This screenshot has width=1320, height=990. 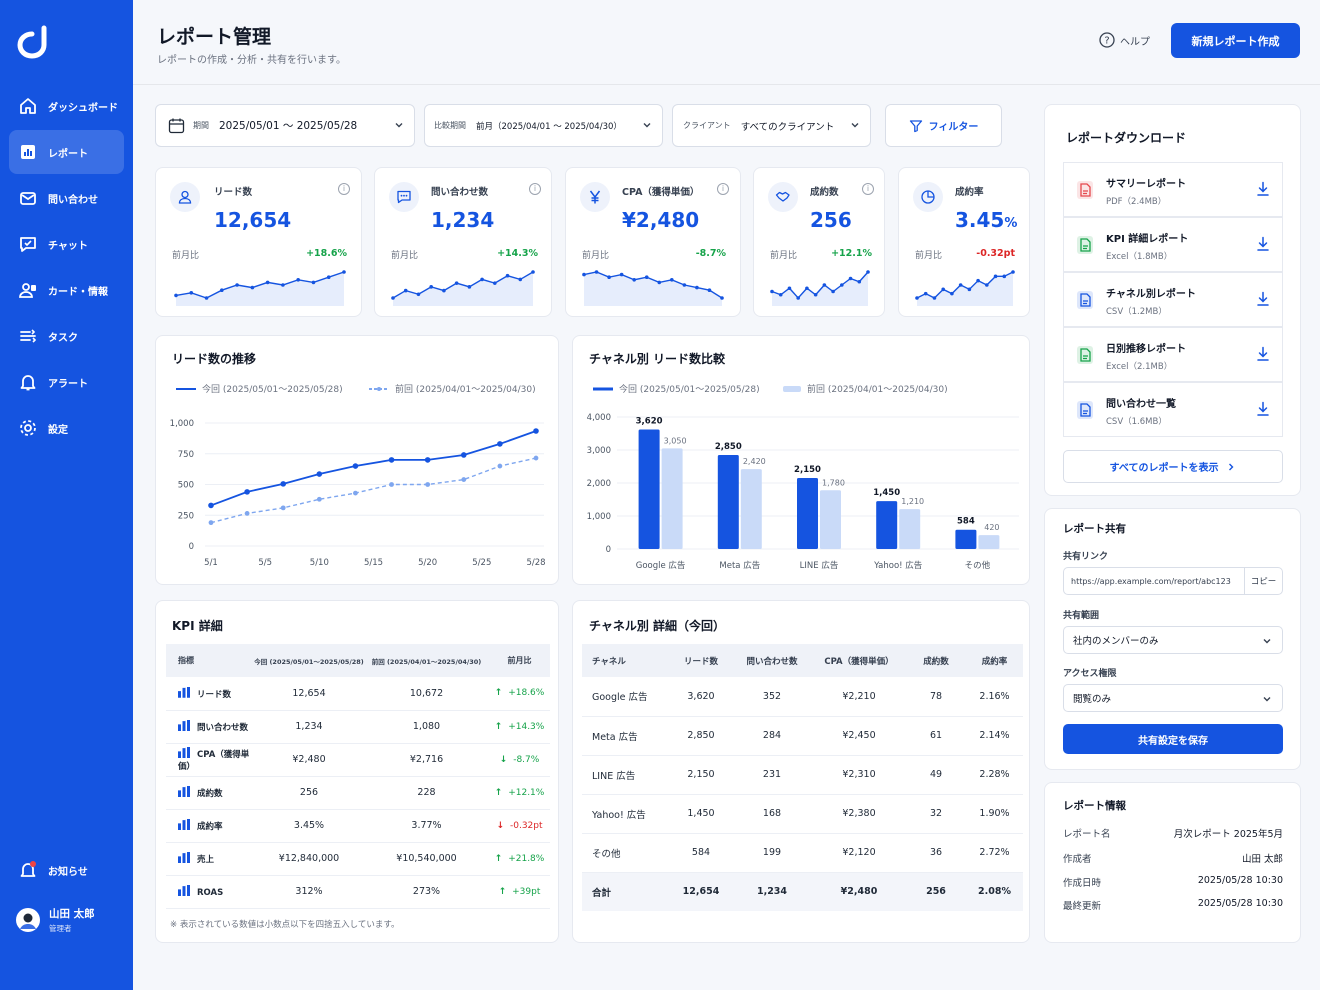 I want to click on table-cell: その他, so click(x=626, y=853).